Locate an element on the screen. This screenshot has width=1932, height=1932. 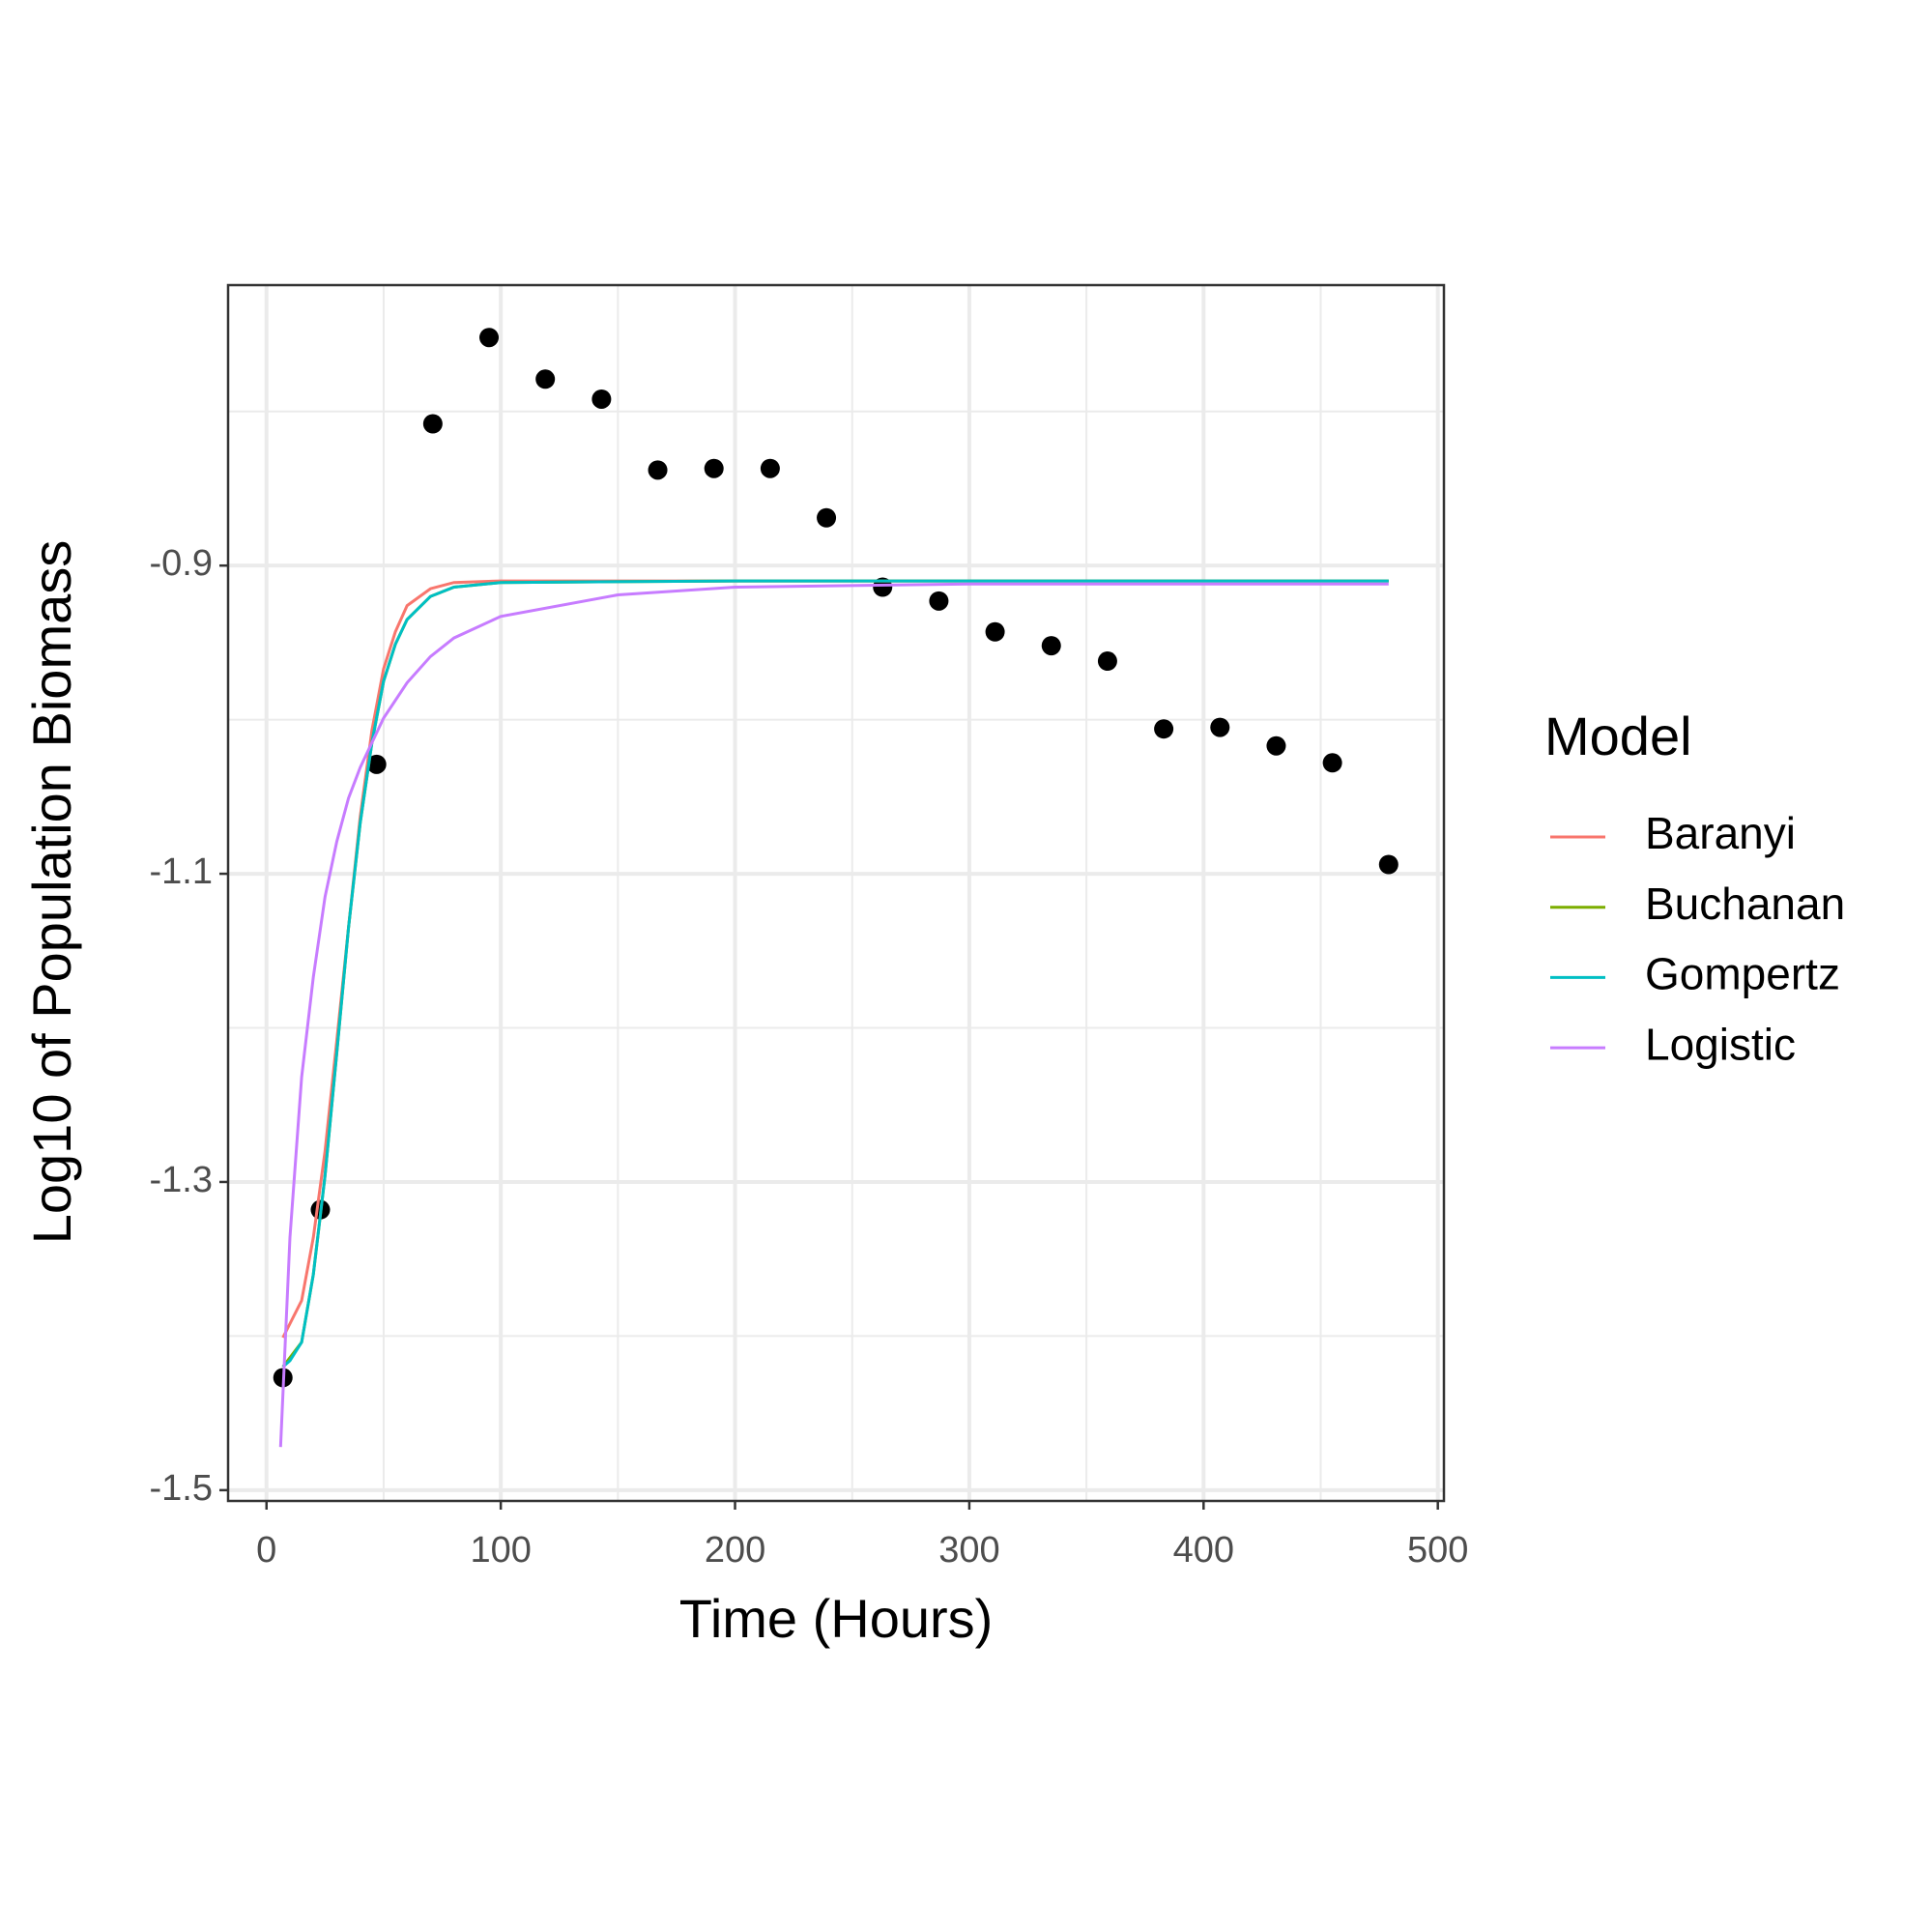
x-tick-label: 200 is located at coordinates (735, 1550).